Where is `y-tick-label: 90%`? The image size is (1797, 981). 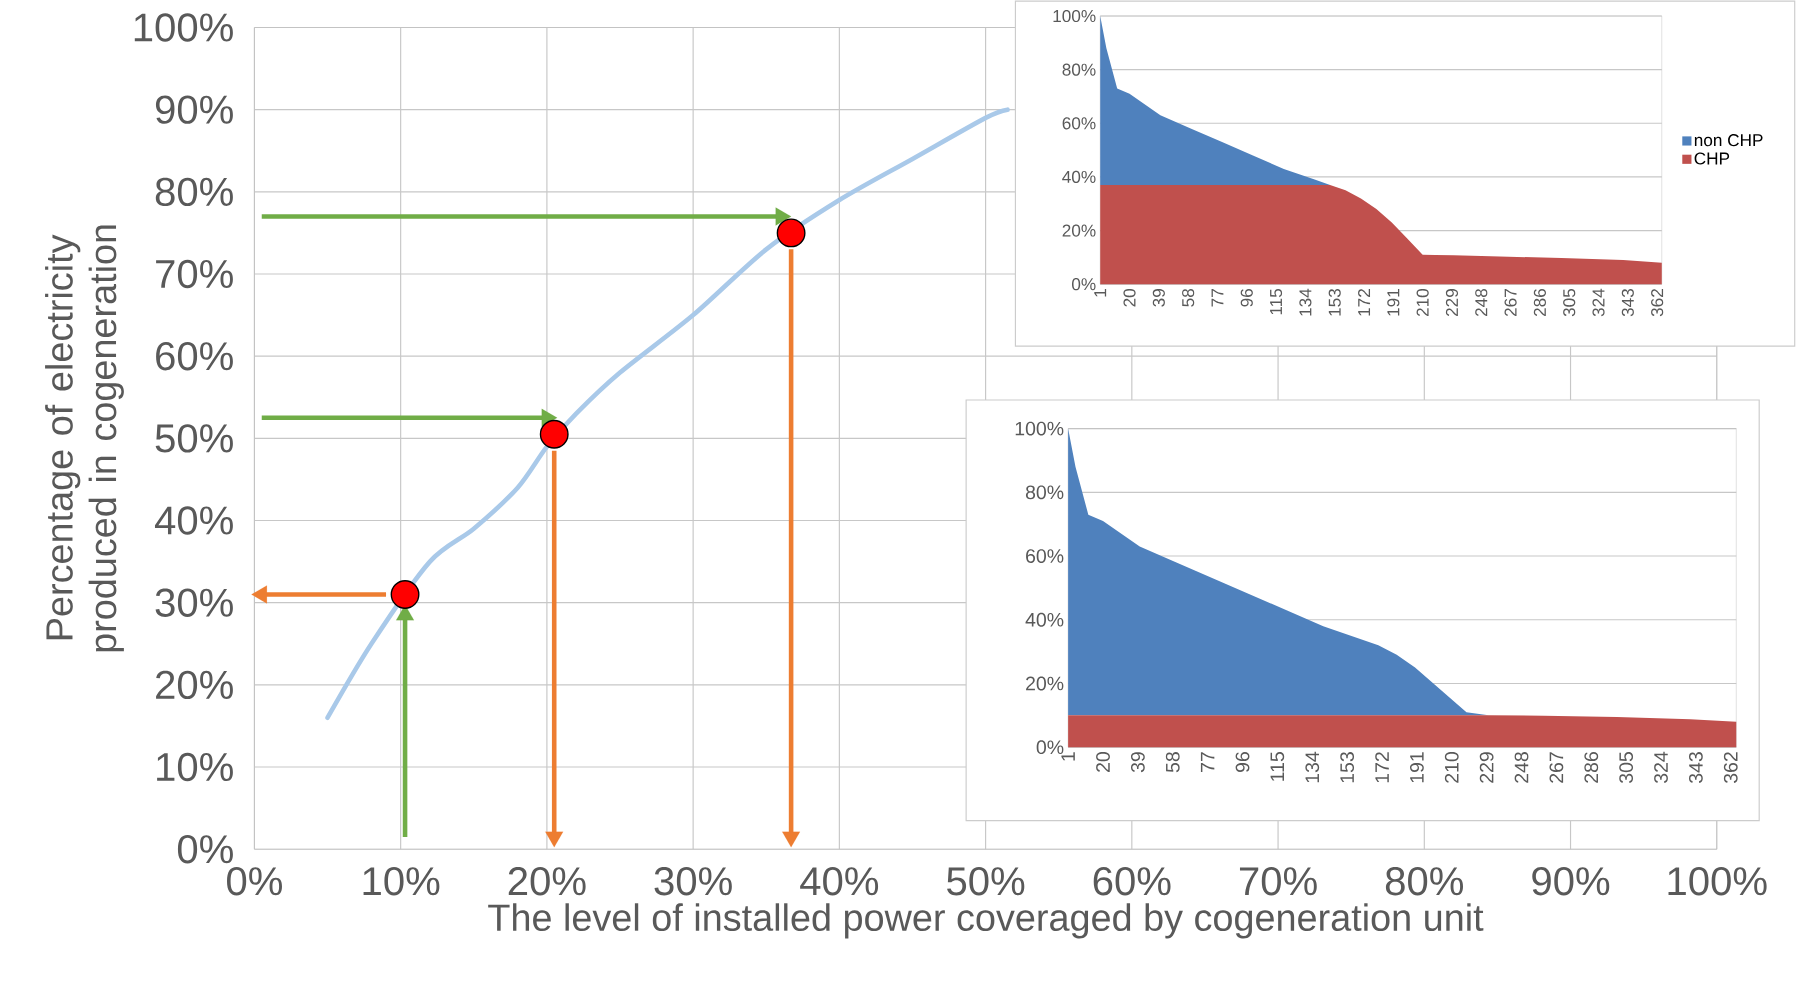 y-tick-label: 90% is located at coordinates (194, 109).